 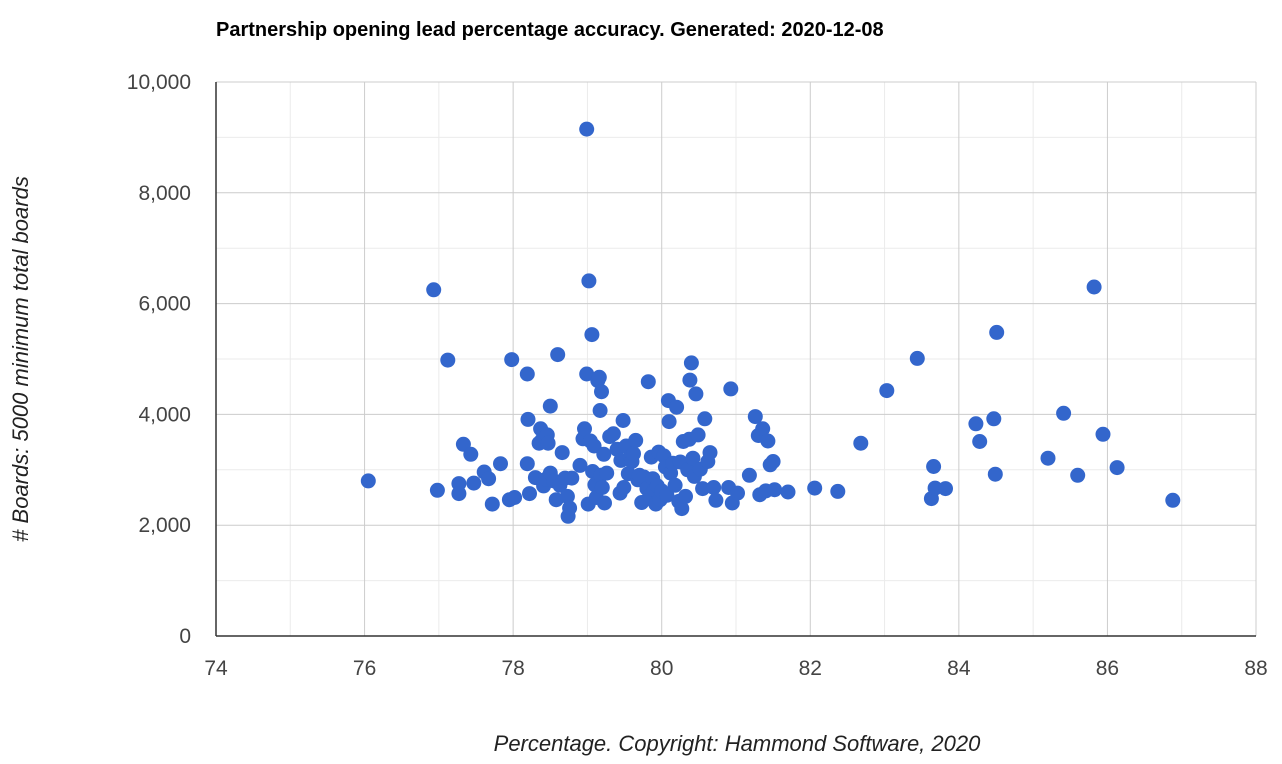 I want to click on y-tick-label: 4,000, so click(x=164, y=414).